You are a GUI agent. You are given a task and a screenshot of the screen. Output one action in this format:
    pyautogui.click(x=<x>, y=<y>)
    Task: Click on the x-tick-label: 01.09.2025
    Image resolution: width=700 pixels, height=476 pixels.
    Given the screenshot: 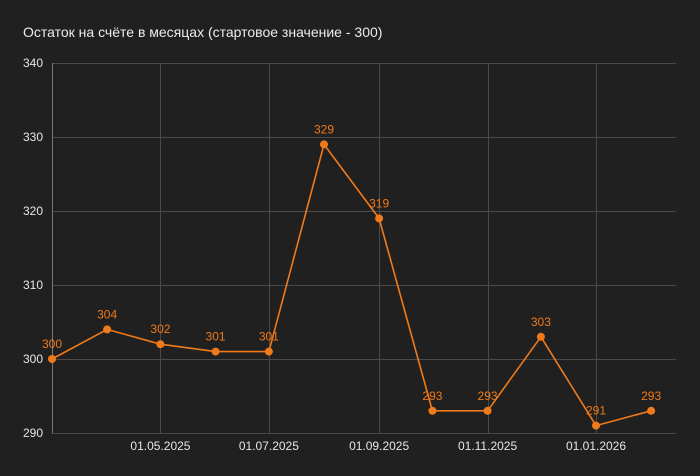 What is the action you would take?
    pyautogui.click(x=379, y=446)
    